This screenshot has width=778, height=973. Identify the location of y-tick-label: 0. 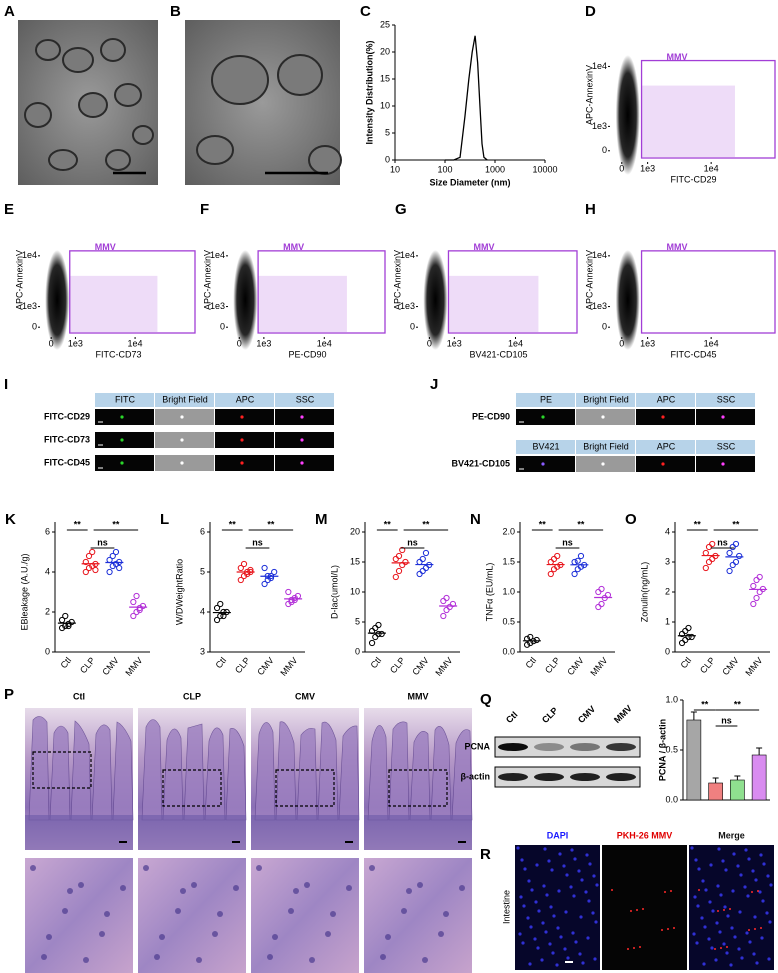
(357, 651).